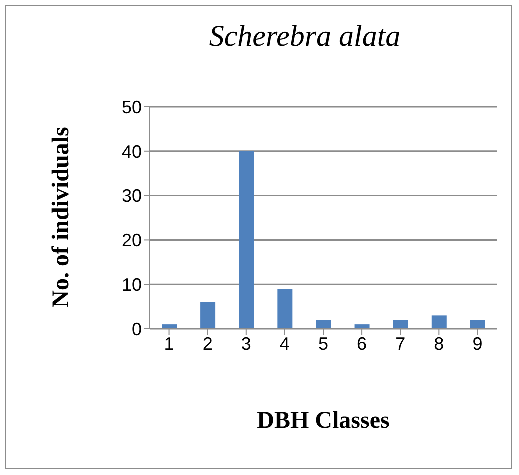 This screenshot has width=519, height=475. I want to click on y-tick-label: 50, so click(132, 107).